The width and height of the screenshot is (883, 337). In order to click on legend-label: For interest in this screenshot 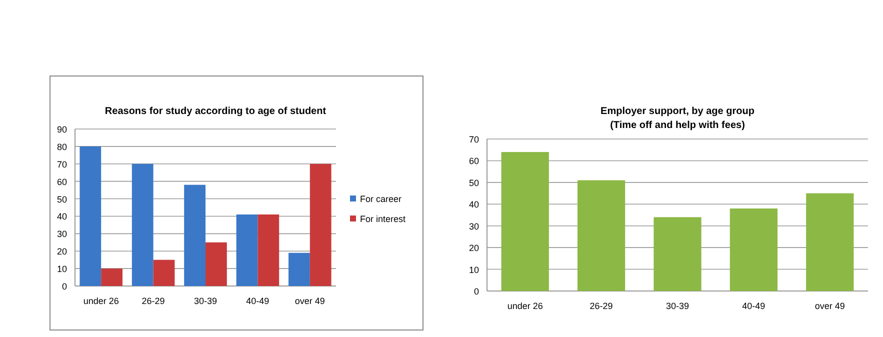, I will do `click(383, 219)`.